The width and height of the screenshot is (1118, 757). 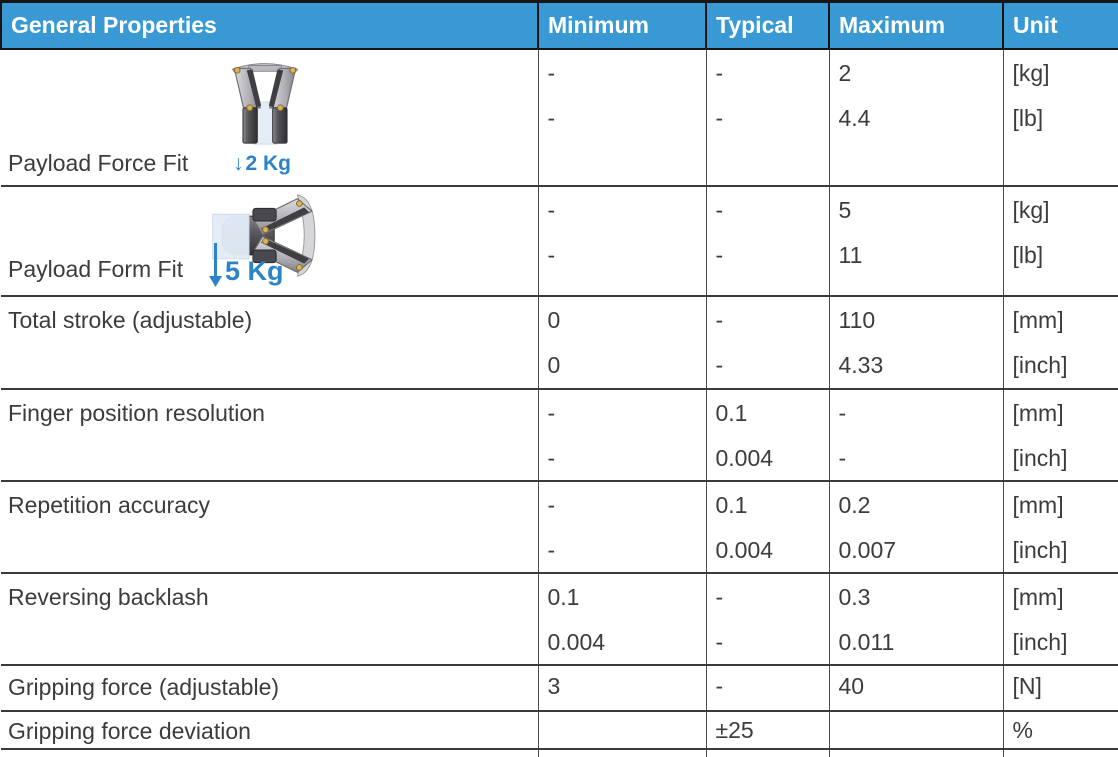 I want to click on payload-badge-label: 5 Kg, so click(x=254, y=271).